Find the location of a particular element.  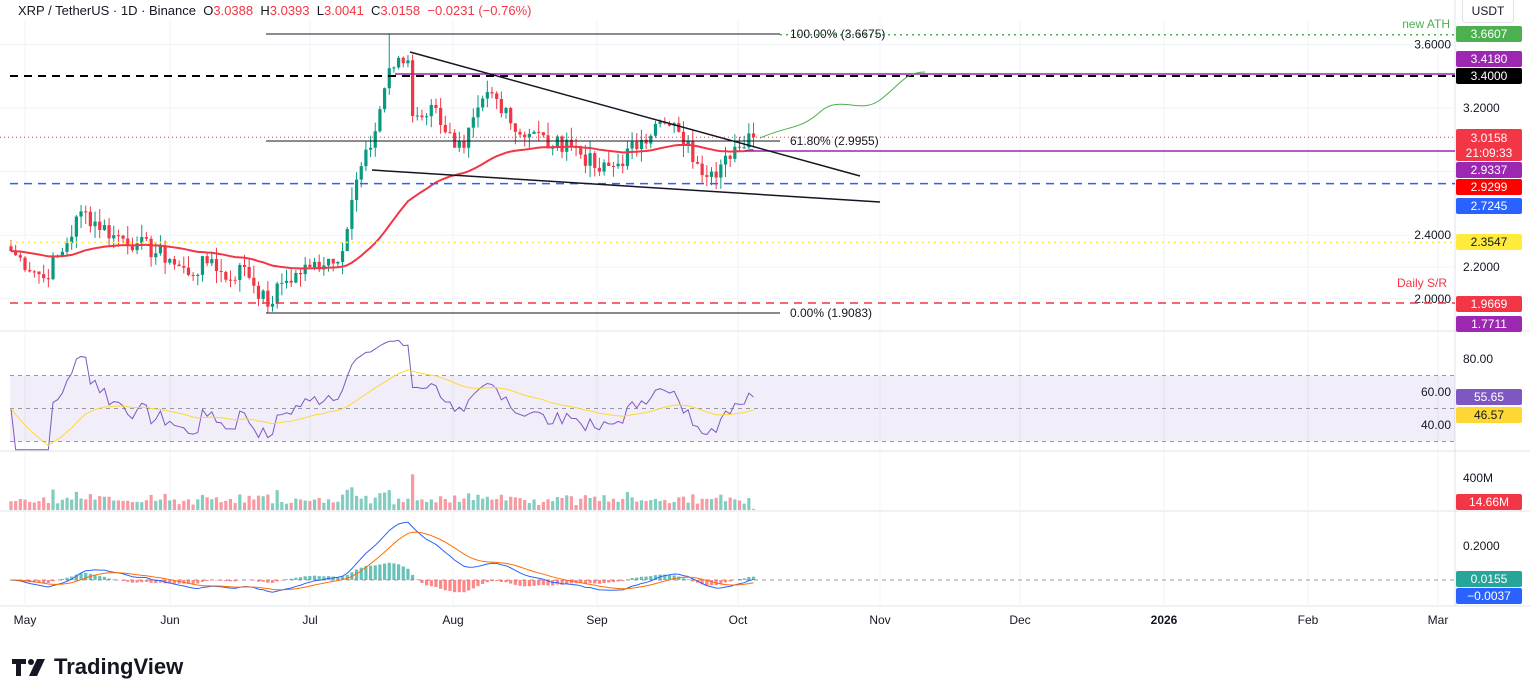

rsi-tick-label: 60.00 is located at coordinates (1436, 392).